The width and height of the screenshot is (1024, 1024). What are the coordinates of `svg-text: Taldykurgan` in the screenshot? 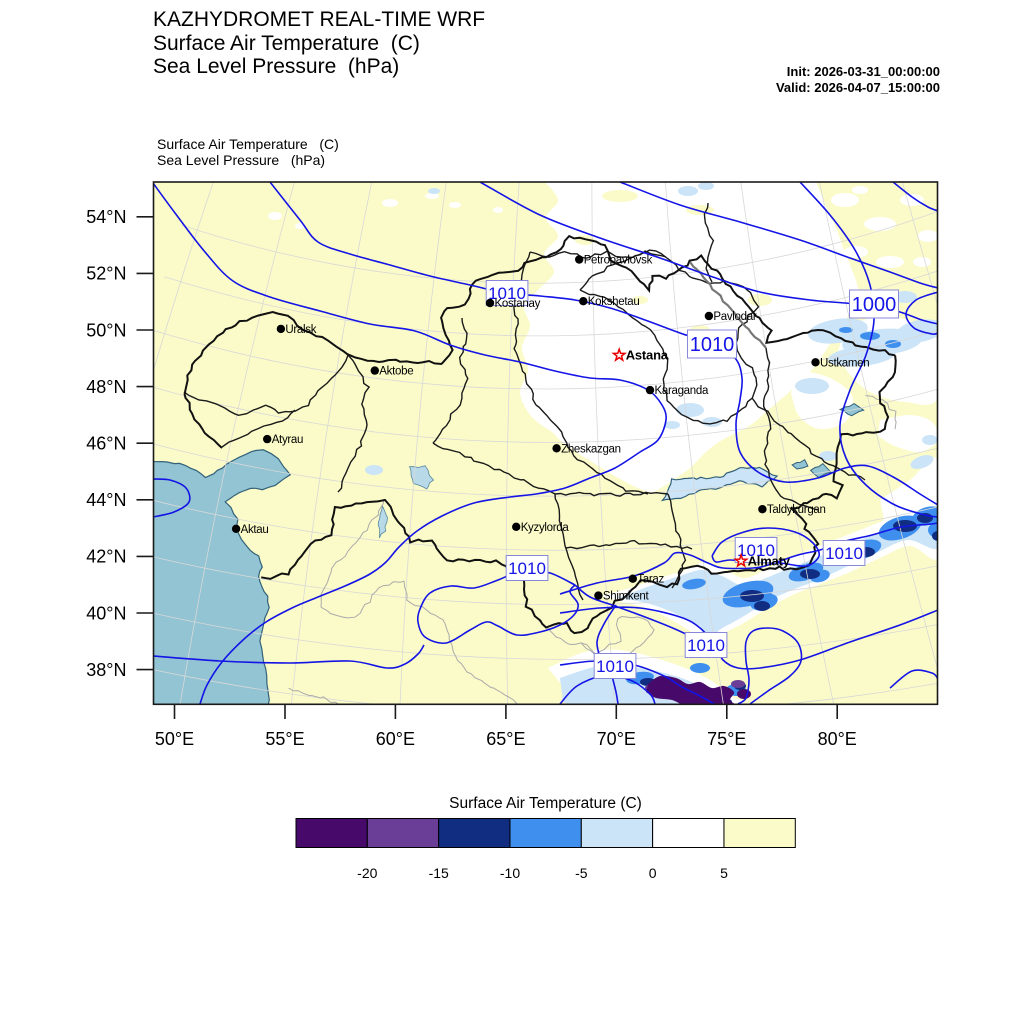 It's located at (796, 510).